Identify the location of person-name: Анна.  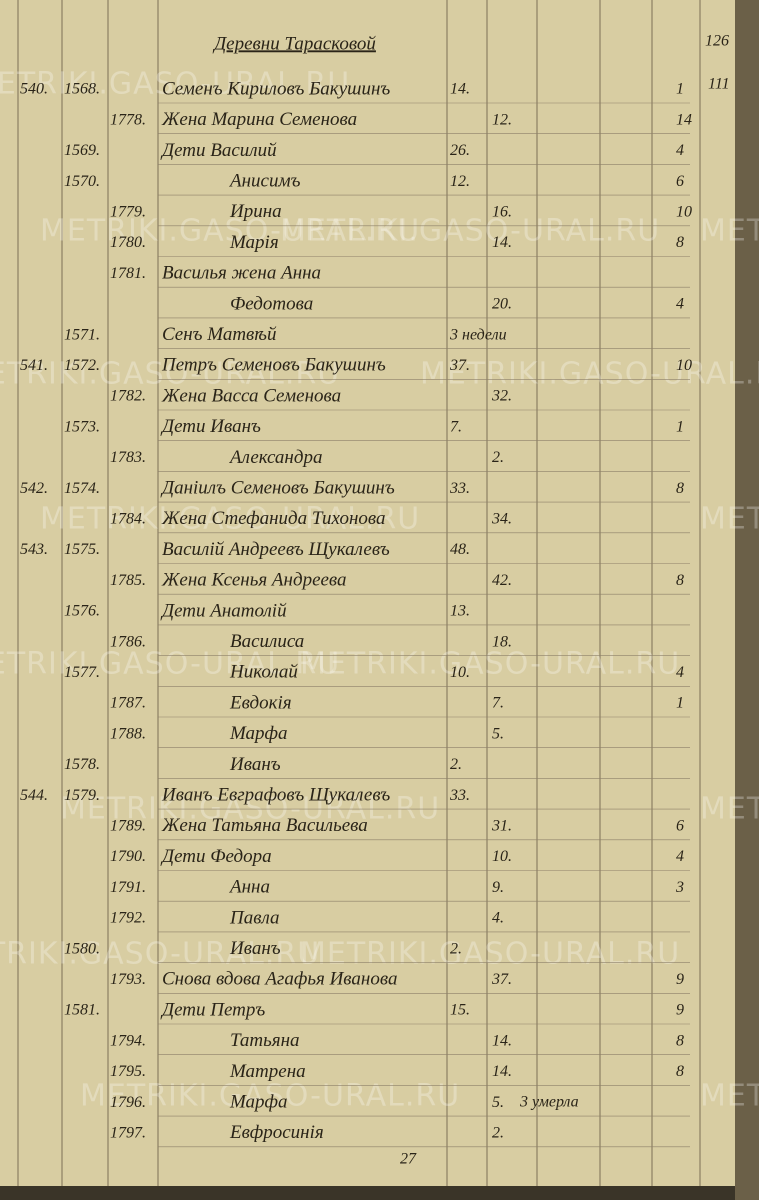
(249, 887).